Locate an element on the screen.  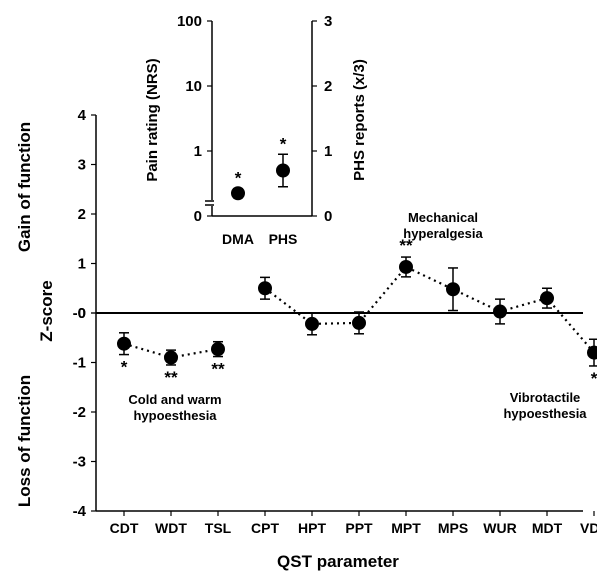
x-axis-label: QST parameter is located at coordinates (338, 561).